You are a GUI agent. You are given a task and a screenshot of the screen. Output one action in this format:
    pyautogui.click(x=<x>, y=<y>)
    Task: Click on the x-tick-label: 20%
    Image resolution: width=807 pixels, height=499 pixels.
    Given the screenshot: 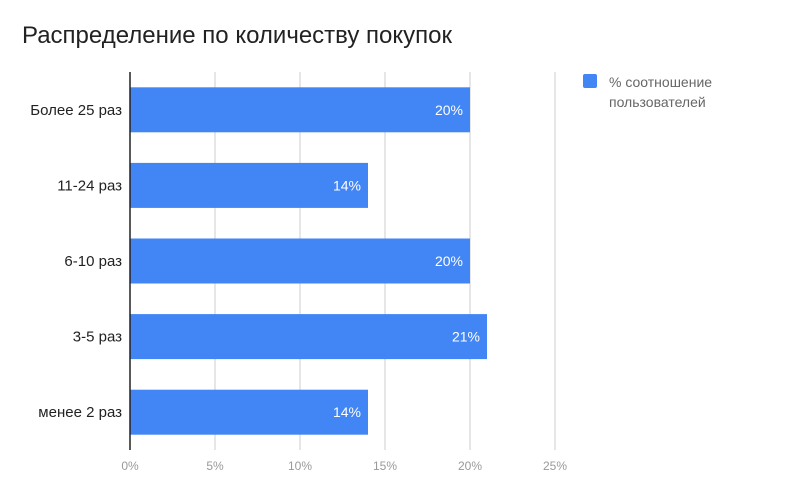 What is the action you would take?
    pyautogui.click(x=470, y=466)
    